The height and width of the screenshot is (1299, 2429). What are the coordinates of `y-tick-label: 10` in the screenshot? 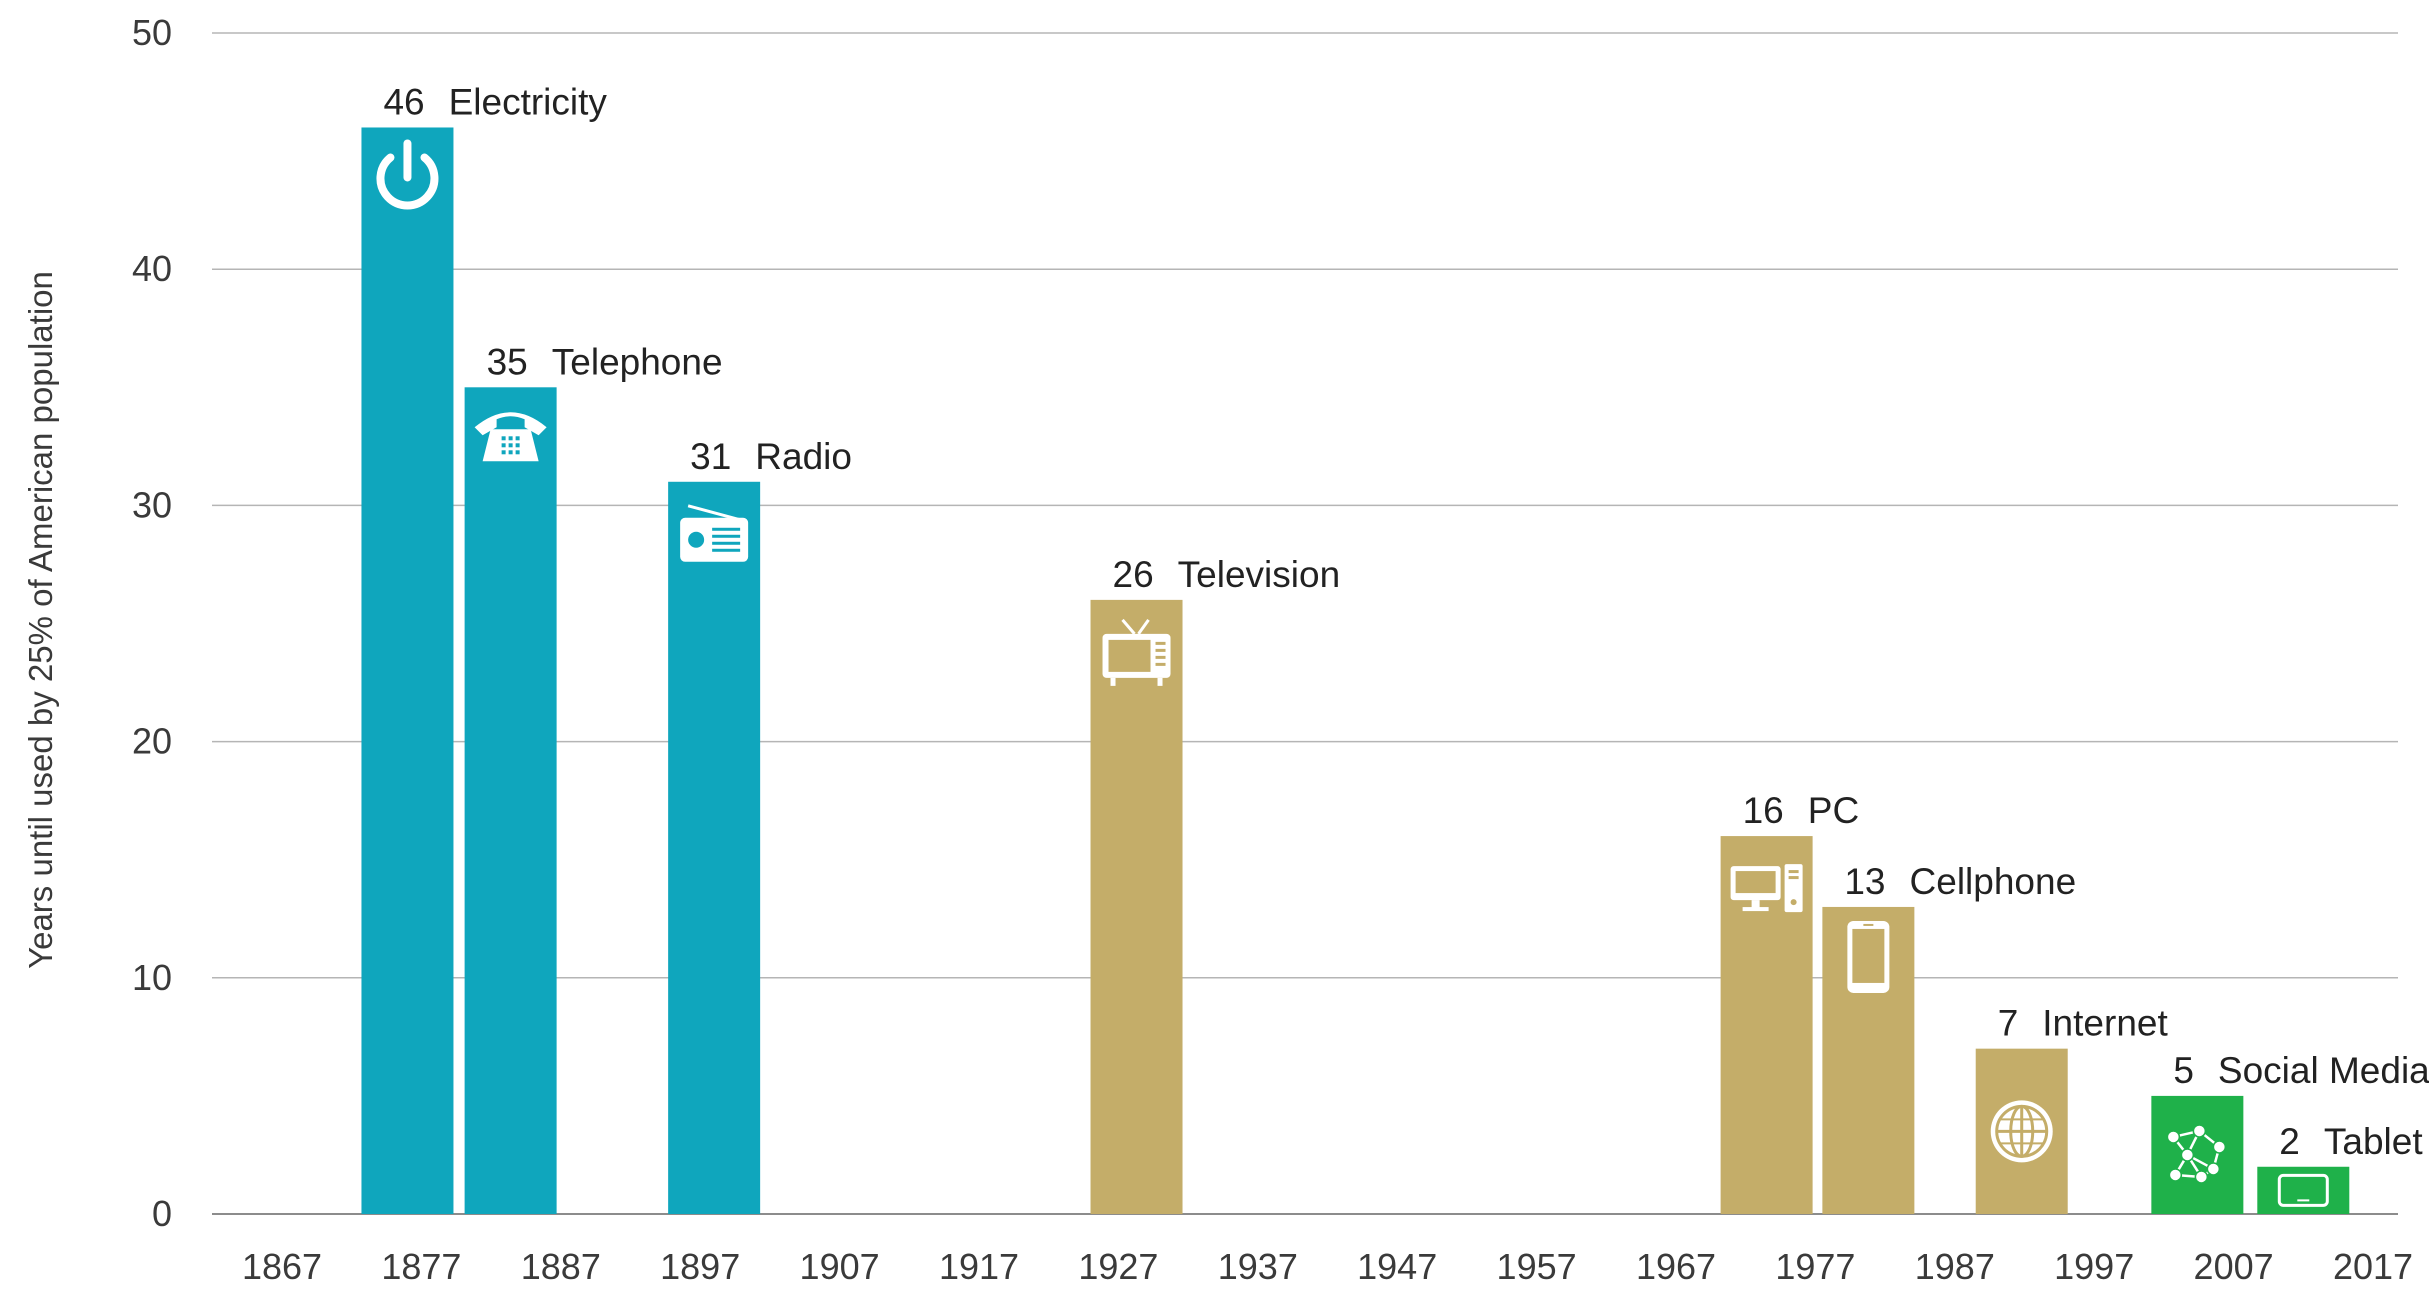 It's located at (152, 977).